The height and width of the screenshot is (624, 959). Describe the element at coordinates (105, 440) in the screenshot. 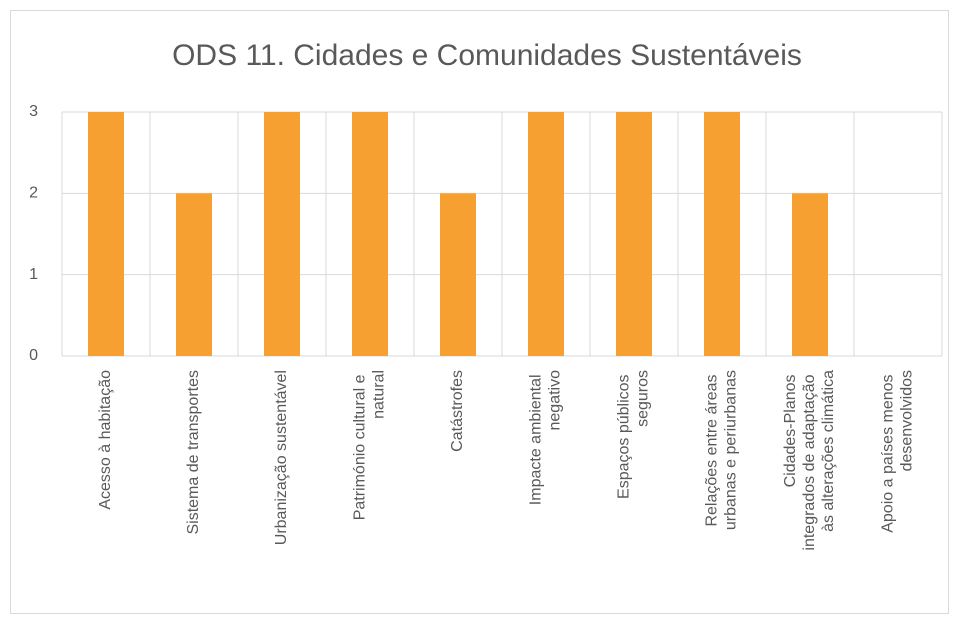

I see `x-tick-label: Acesso à habitação` at that location.